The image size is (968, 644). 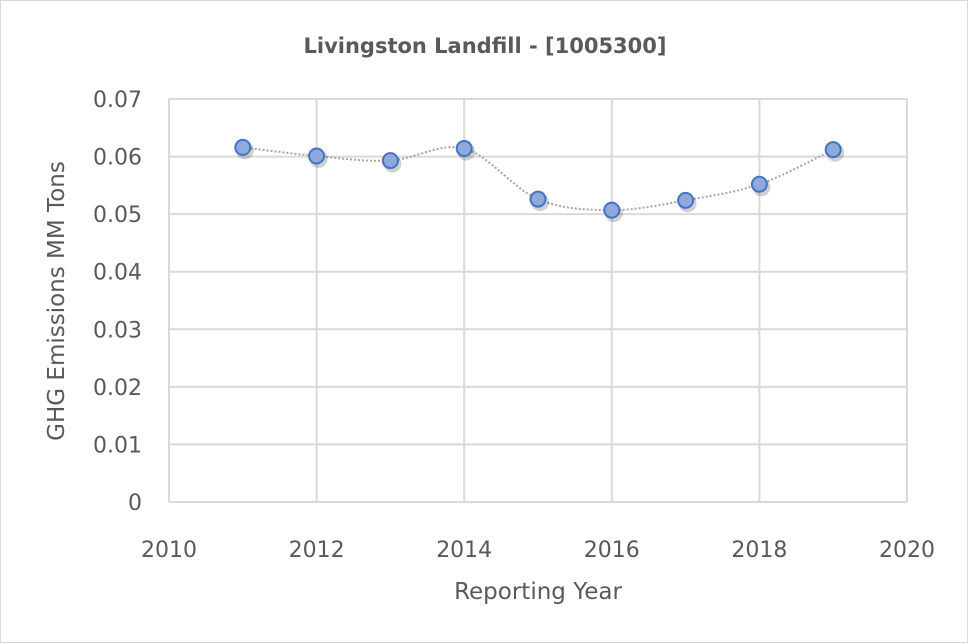 What do you see at coordinates (117, 100) in the screenshot?
I see `y-tick-label: 0.07` at bounding box center [117, 100].